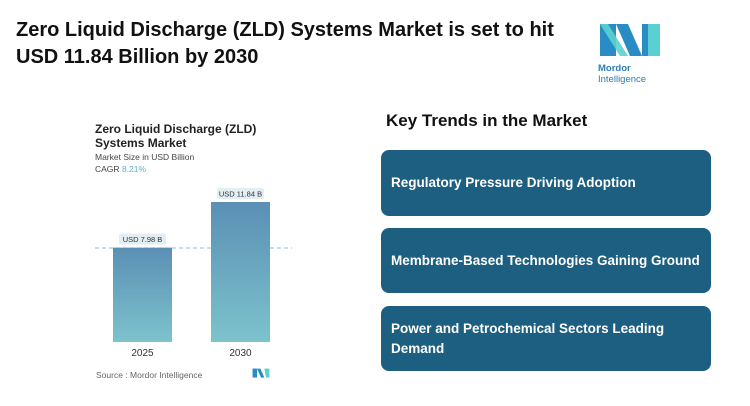 This screenshot has height=406, width=750. What do you see at coordinates (142, 294) in the screenshot?
I see `bar-2025` at bounding box center [142, 294].